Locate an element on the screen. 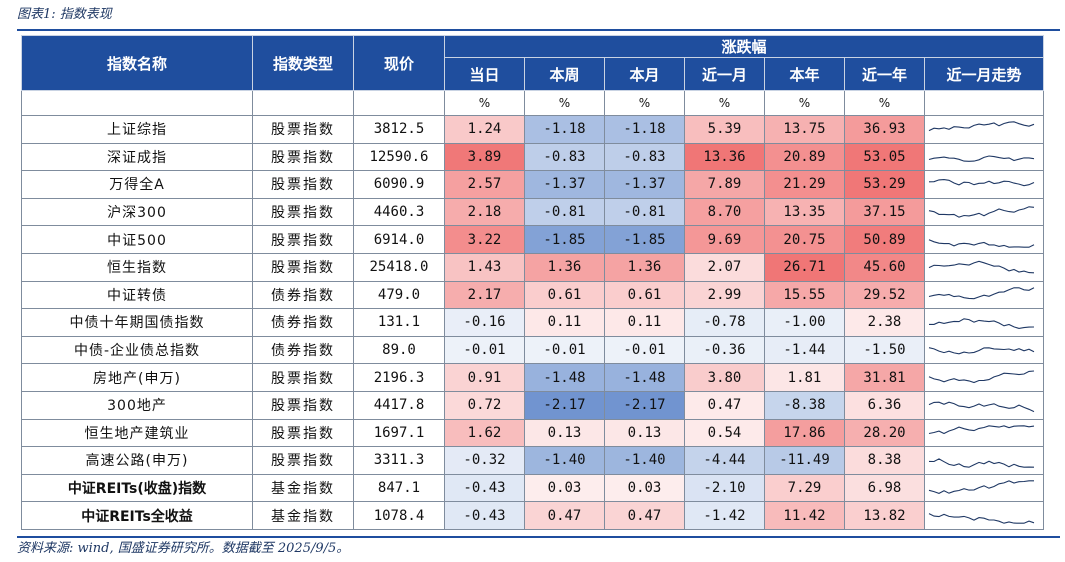 The height and width of the screenshot is (562, 1065). index-name-cell: 中证500 is located at coordinates (137, 239).